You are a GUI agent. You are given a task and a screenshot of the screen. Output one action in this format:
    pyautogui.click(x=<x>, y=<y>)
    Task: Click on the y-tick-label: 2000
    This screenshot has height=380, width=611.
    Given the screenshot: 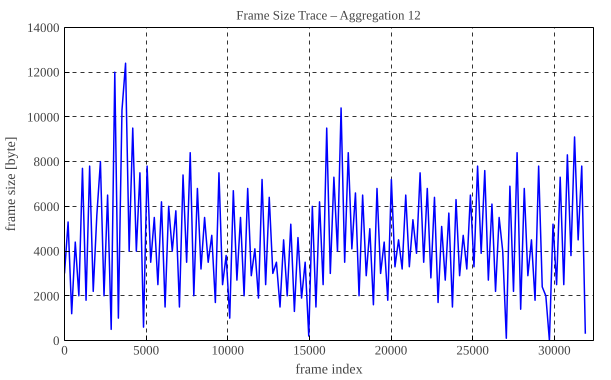 What is the action you would take?
    pyautogui.click(x=47, y=296)
    